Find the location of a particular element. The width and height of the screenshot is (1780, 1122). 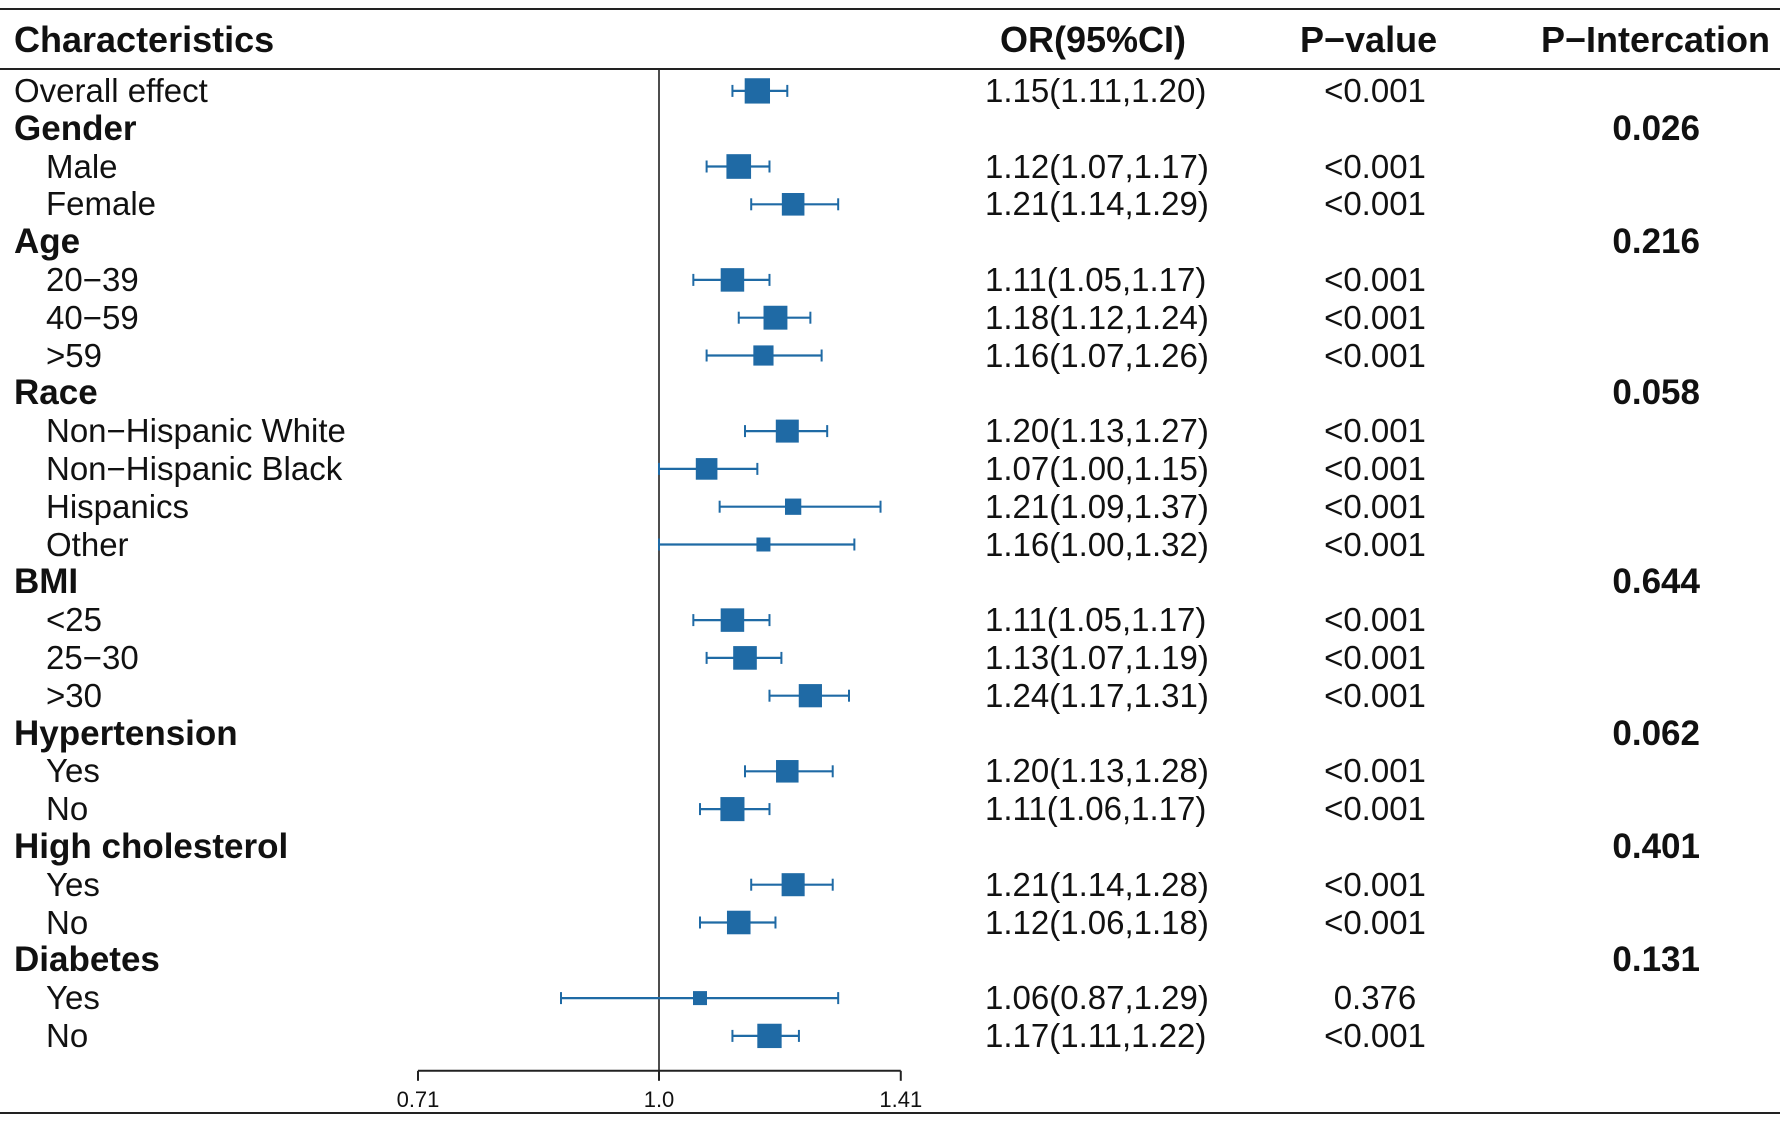

row-label: Non−Hispanic Black is located at coordinates (194, 468).